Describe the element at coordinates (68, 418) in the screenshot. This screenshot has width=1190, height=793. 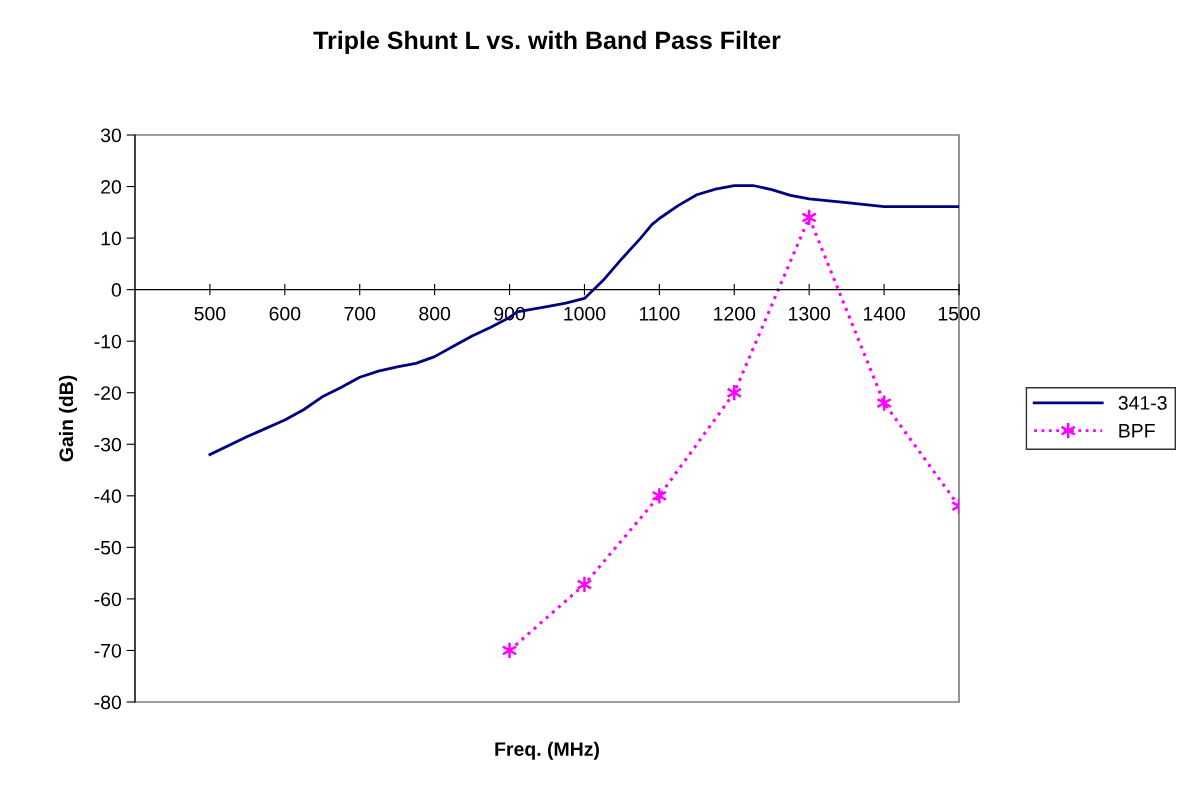
I see `y-axis-title: Gain (dB)` at that location.